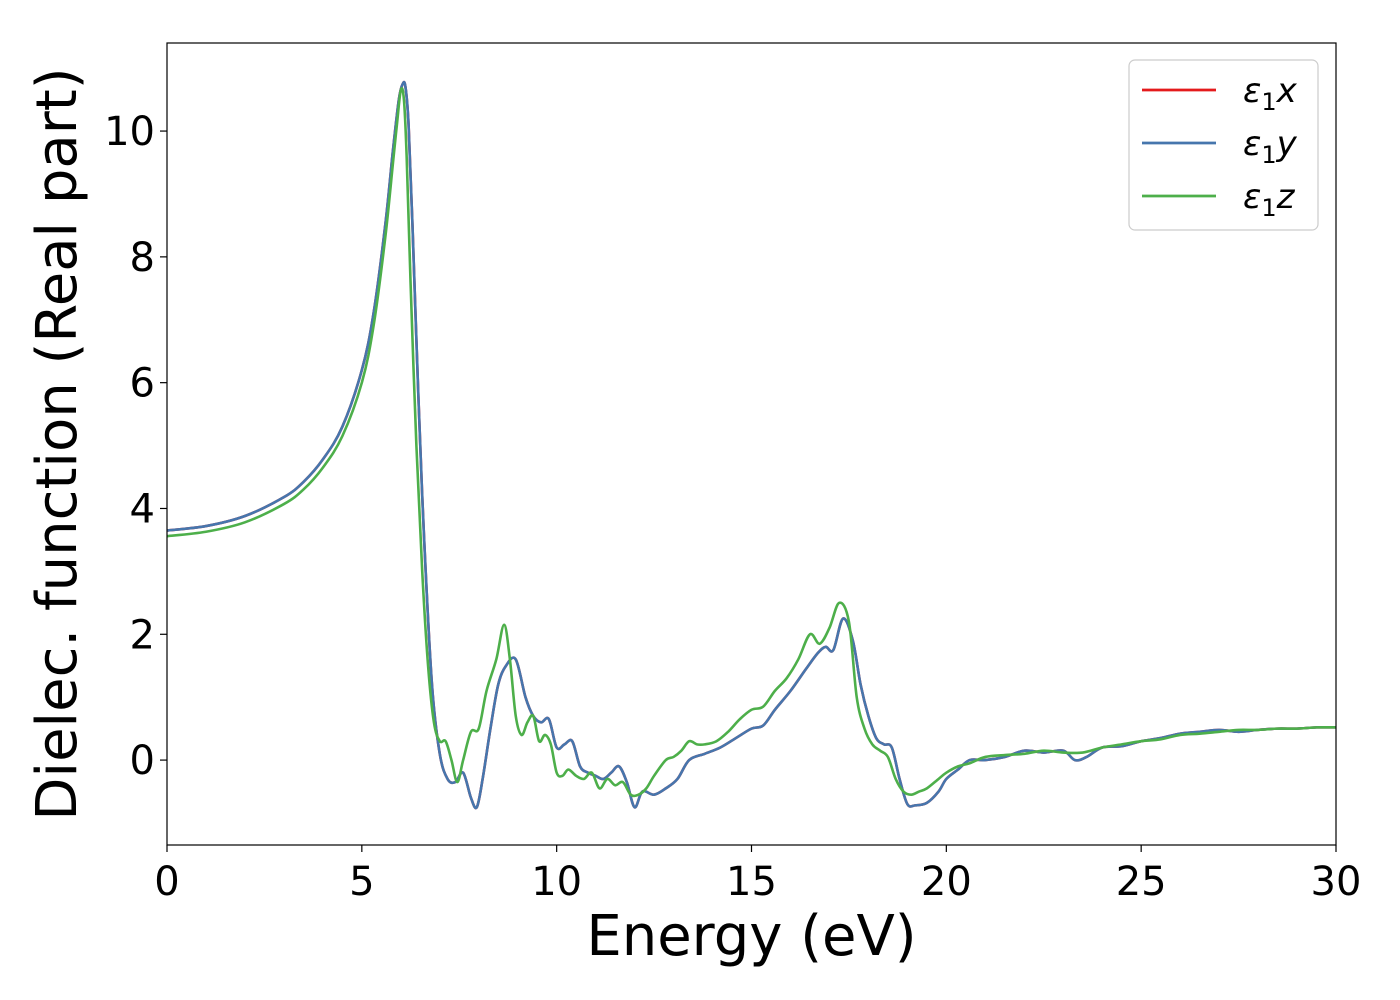 This screenshot has height=1000, width=1400. I want to click on y-tick-label: 4, so click(142, 509).